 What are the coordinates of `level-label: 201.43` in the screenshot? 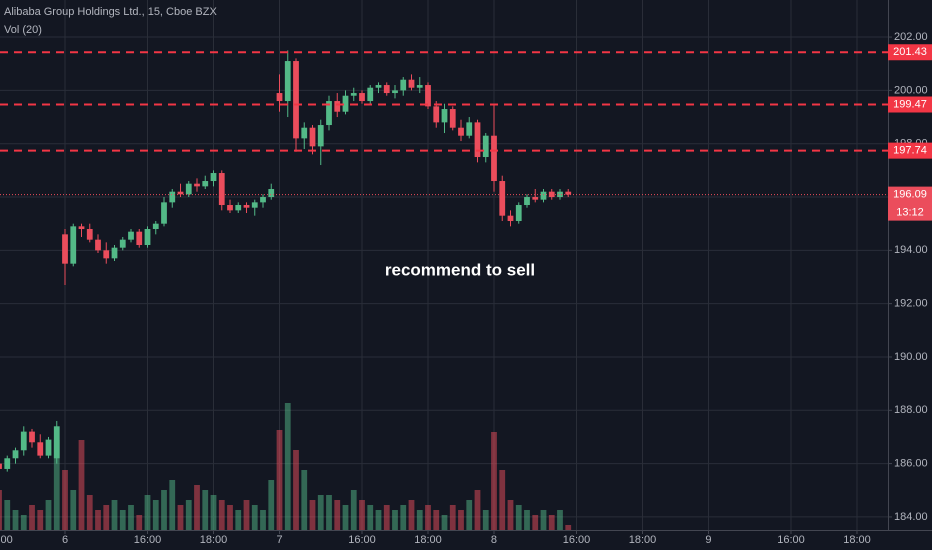 It's located at (910, 52).